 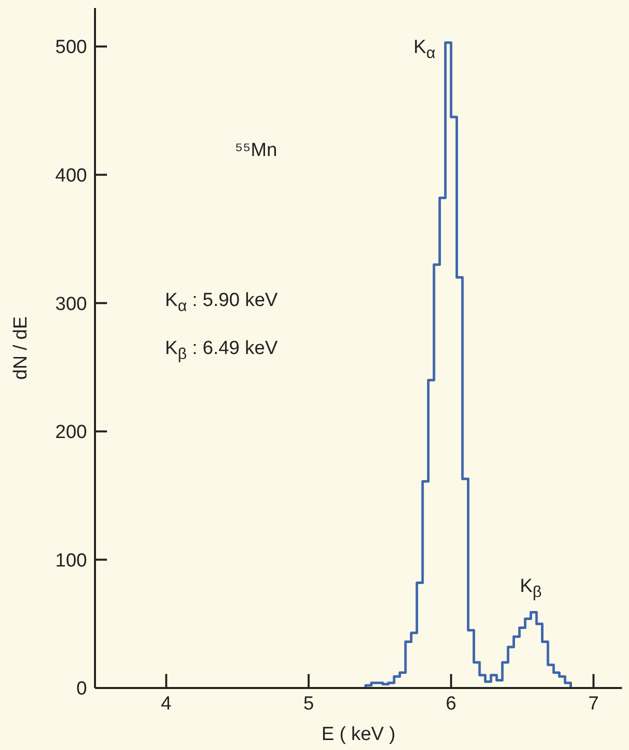 What do you see at coordinates (256, 151) in the screenshot?
I see `annotation: ⁵⁵Mn` at bounding box center [256, 151].